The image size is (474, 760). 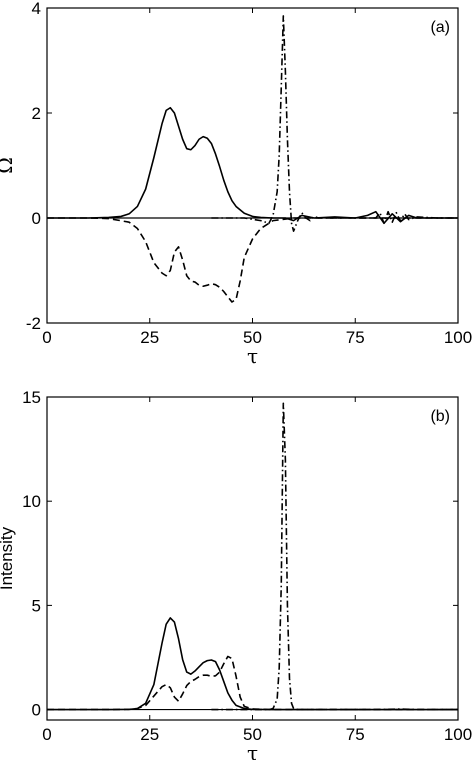 I want to click on y-axis-label: Intensity, so click(x=8, y=558).